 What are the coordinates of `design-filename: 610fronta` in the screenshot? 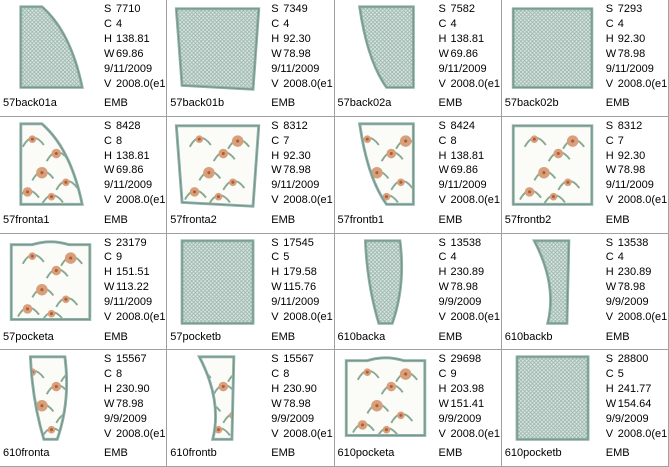 It's located at (26, 453).